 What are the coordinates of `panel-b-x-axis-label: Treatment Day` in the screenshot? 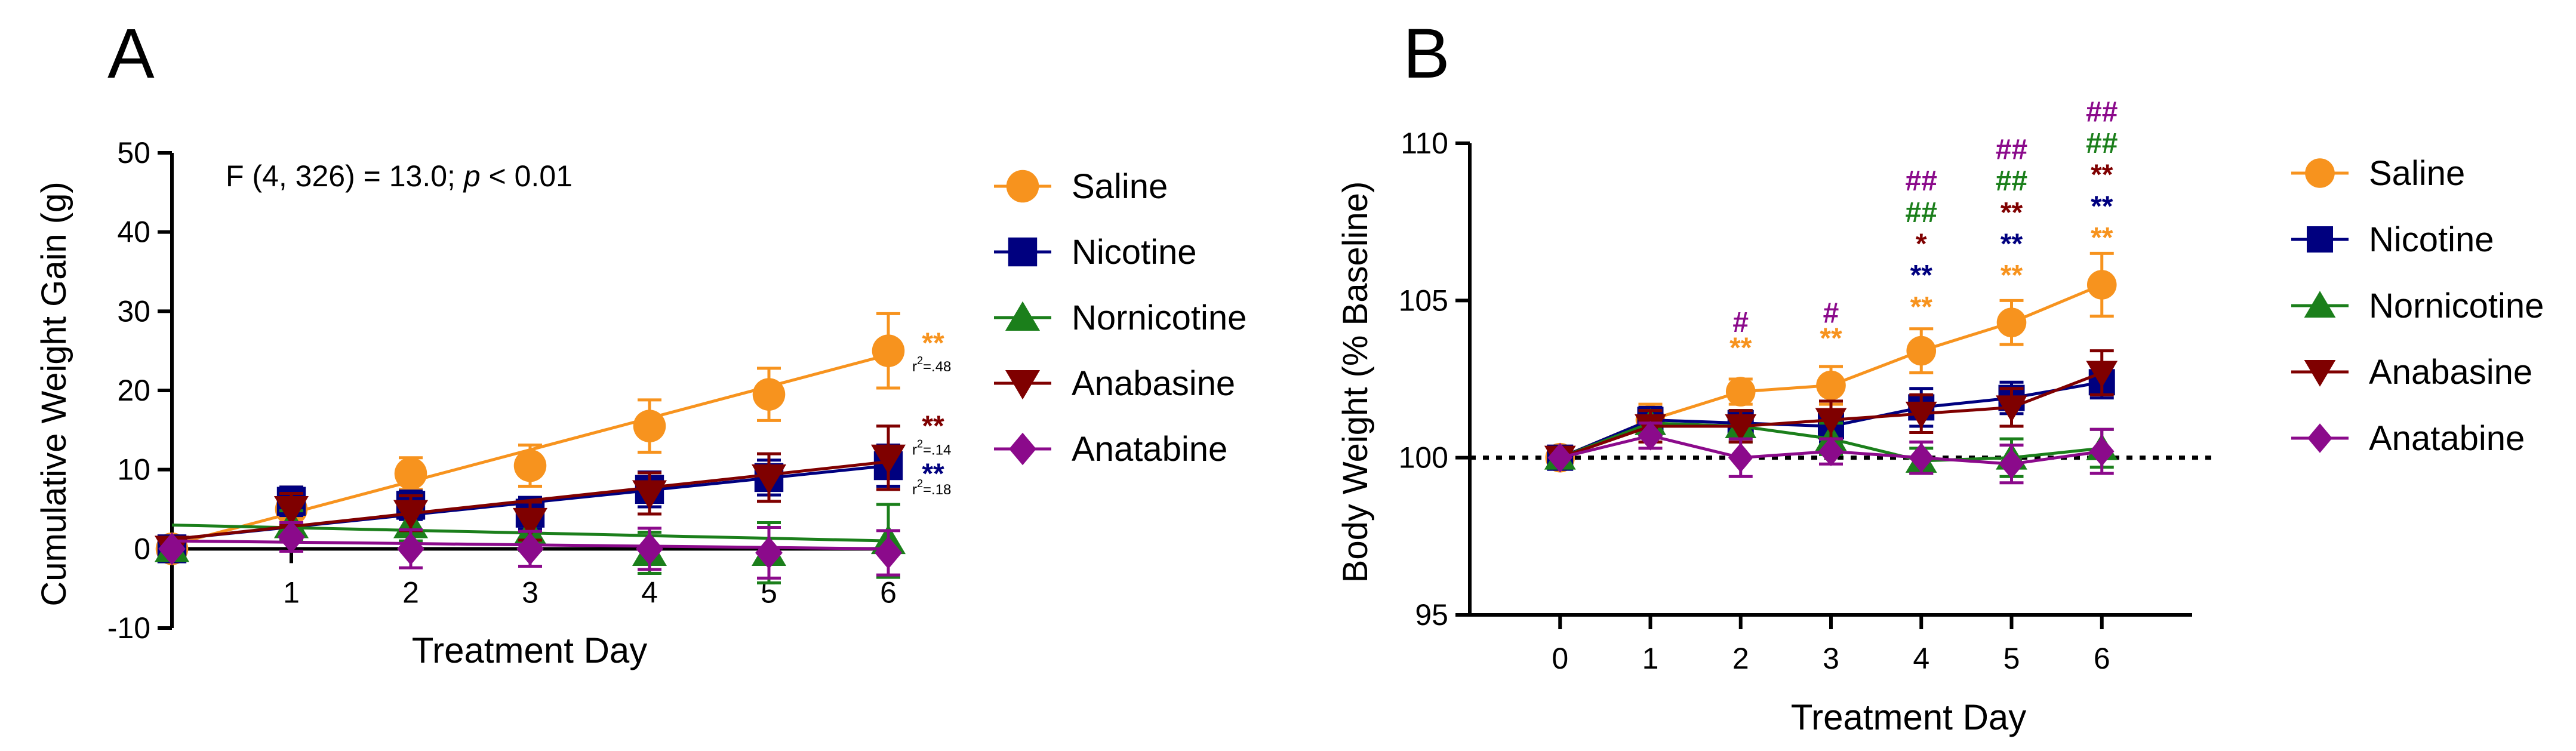 It's located at (1909, 717).